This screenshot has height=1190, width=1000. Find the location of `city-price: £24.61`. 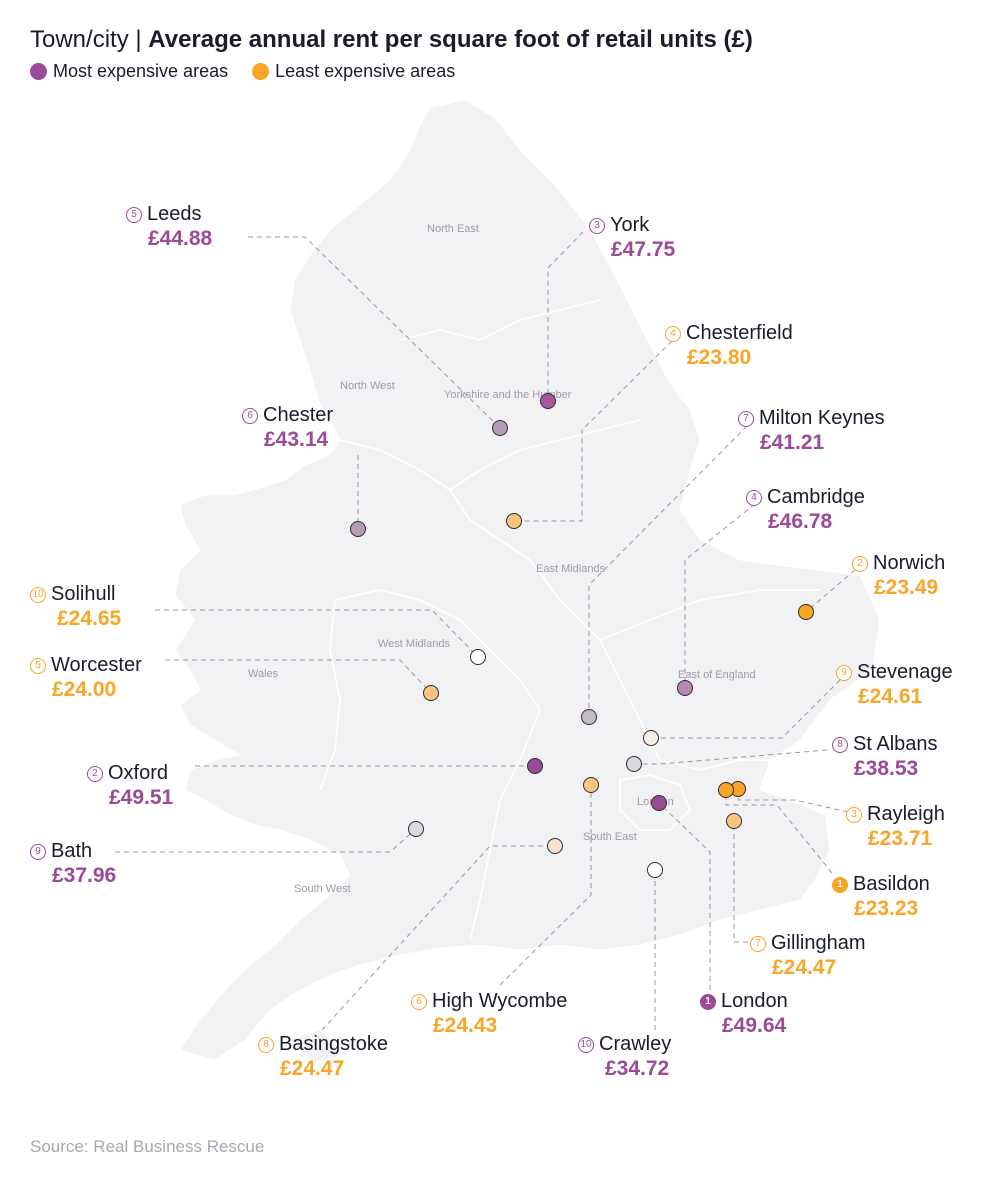

city-price: £24.61 is located at coordinates (890, 696).